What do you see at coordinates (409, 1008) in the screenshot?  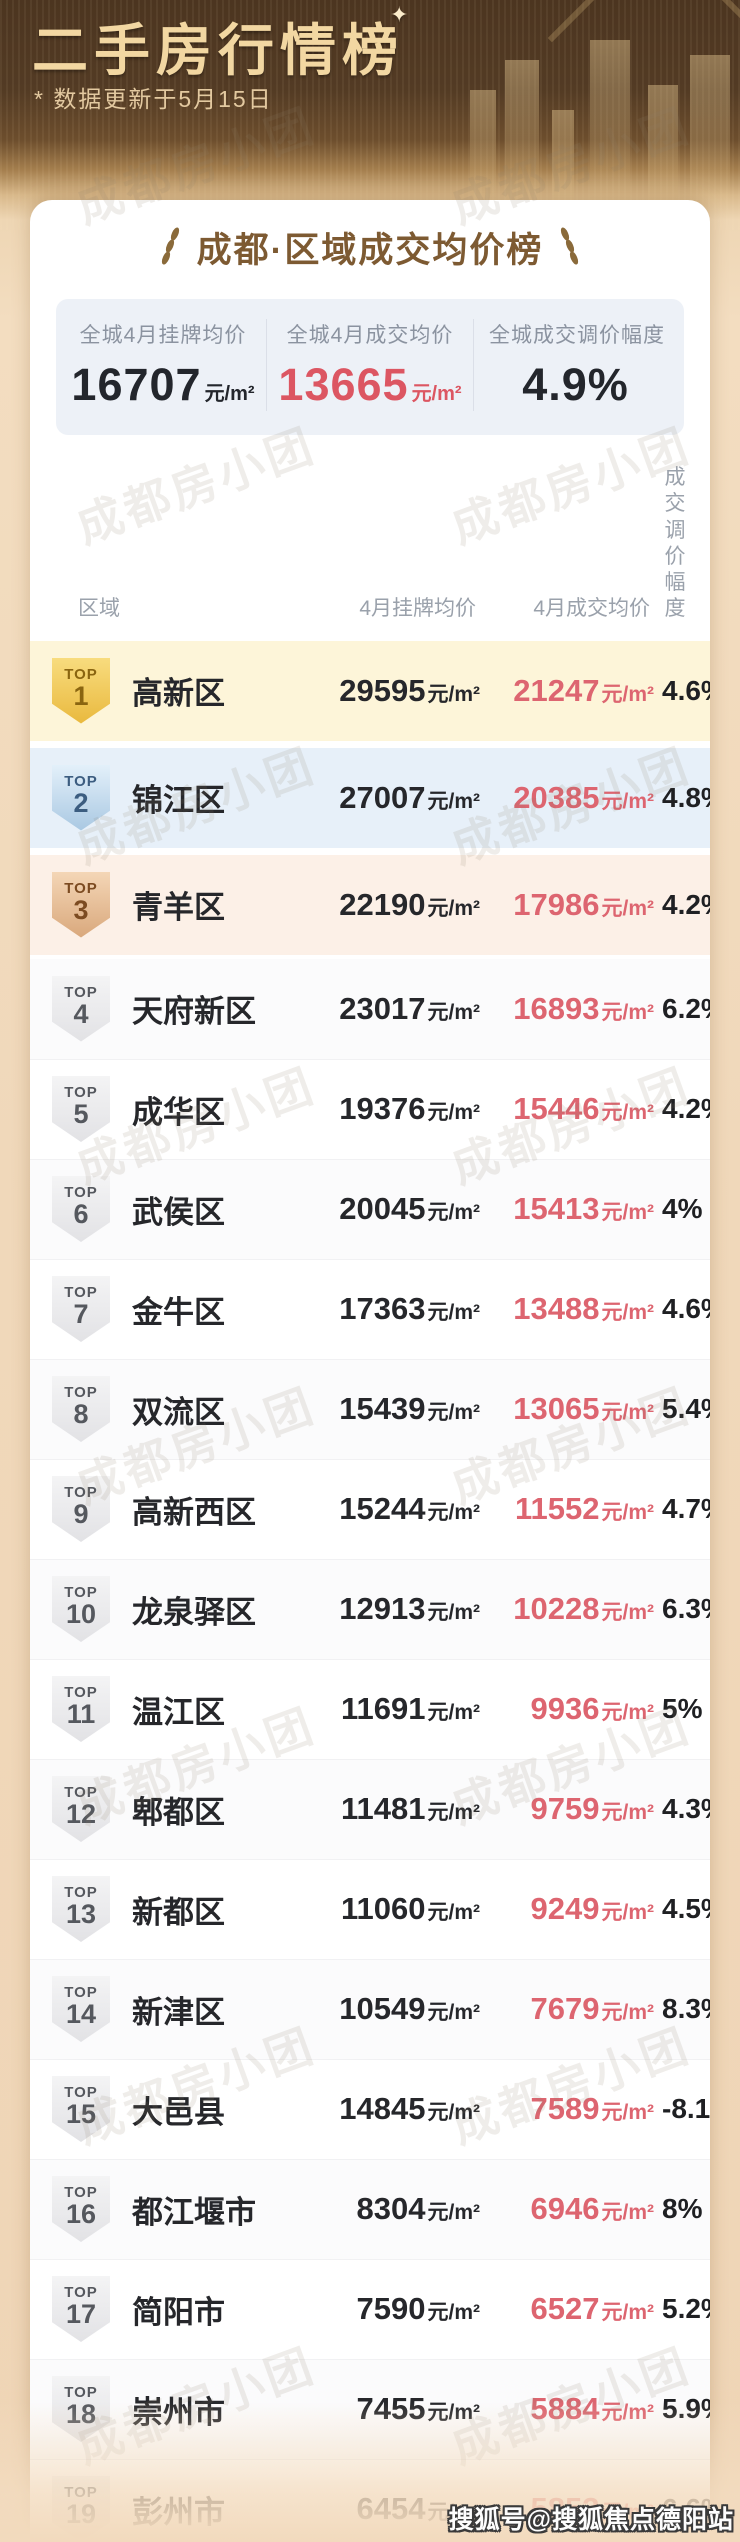 I see `listing-price: 23017元/m²` at bounding box center [409, 1008].